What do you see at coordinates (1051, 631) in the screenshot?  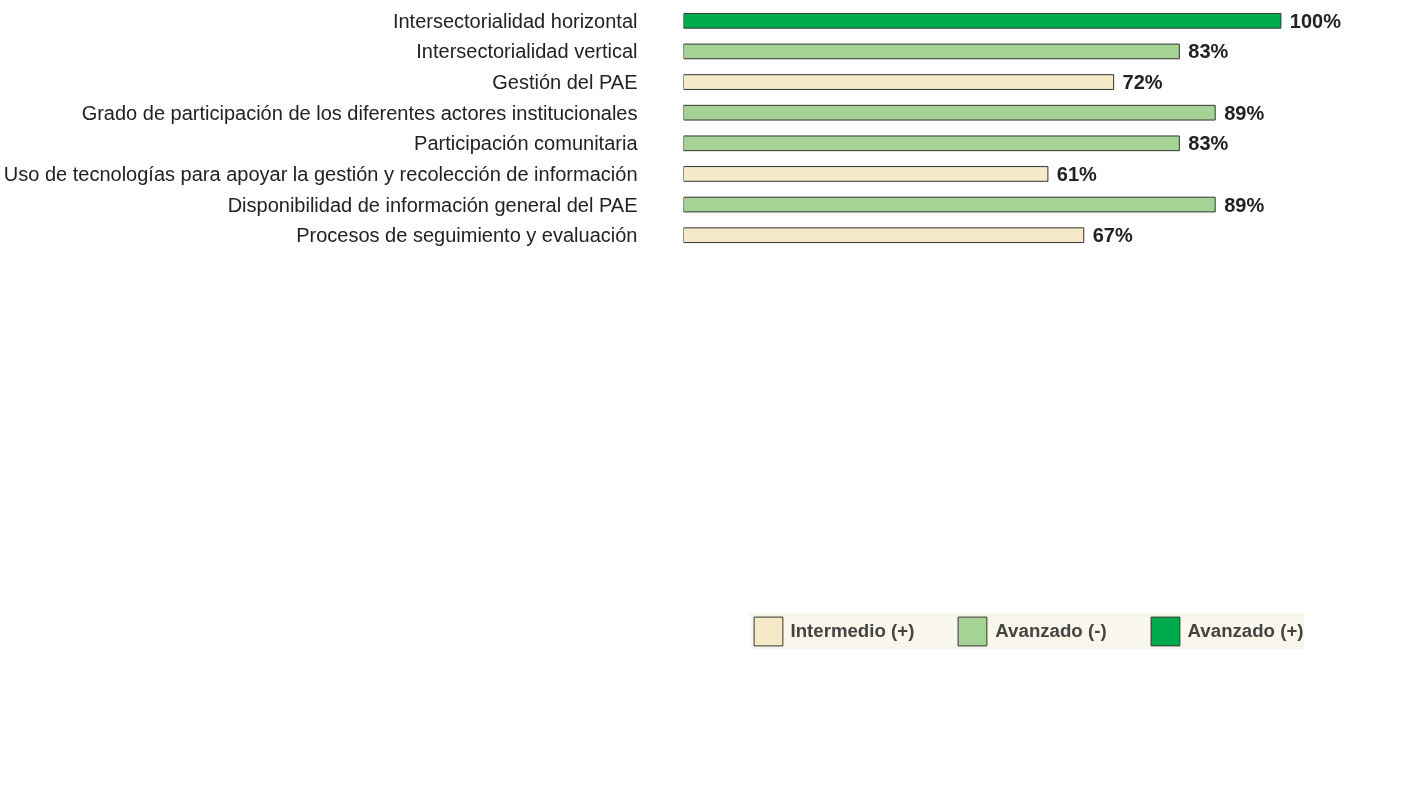 I see `legend-label: Avanzado (-)` at bounding box center [1051, 631].